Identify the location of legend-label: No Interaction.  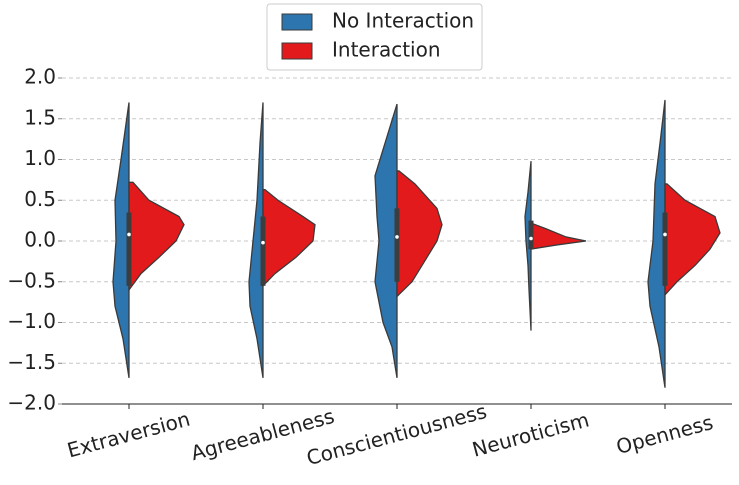
(403, 21).